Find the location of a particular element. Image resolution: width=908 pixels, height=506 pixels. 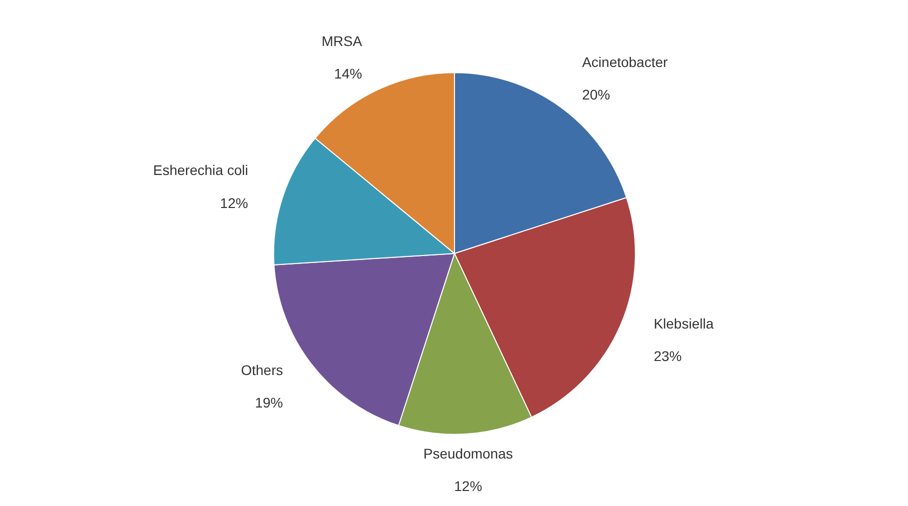

data-label: 20% is located at coordinates (596, 94).